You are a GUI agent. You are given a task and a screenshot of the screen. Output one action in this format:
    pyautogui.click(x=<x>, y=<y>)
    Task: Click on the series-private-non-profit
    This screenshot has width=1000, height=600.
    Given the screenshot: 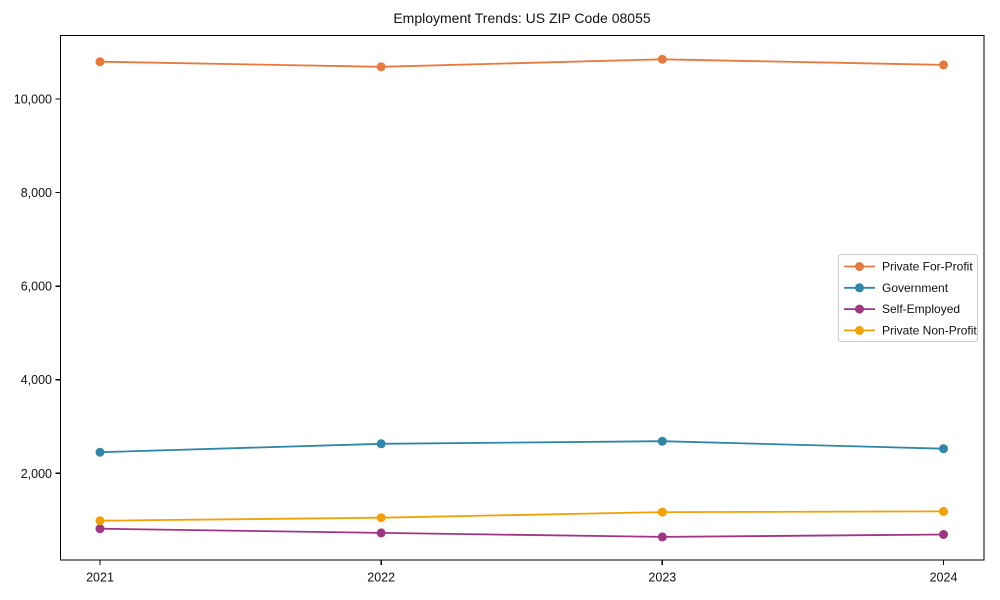 What is the action you would take?
    pyautogui.click(x=521, y=516)
    